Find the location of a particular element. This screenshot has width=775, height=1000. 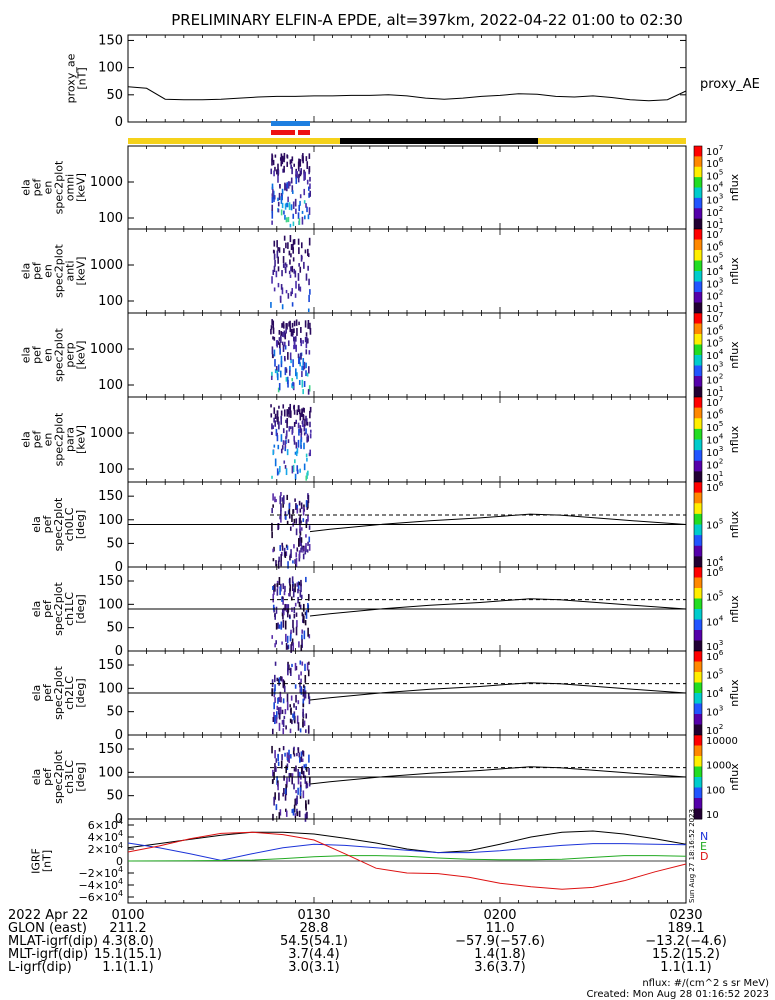

panel-anti-colorbar-tick: 10⁶ is located at coordinates (715, 245).